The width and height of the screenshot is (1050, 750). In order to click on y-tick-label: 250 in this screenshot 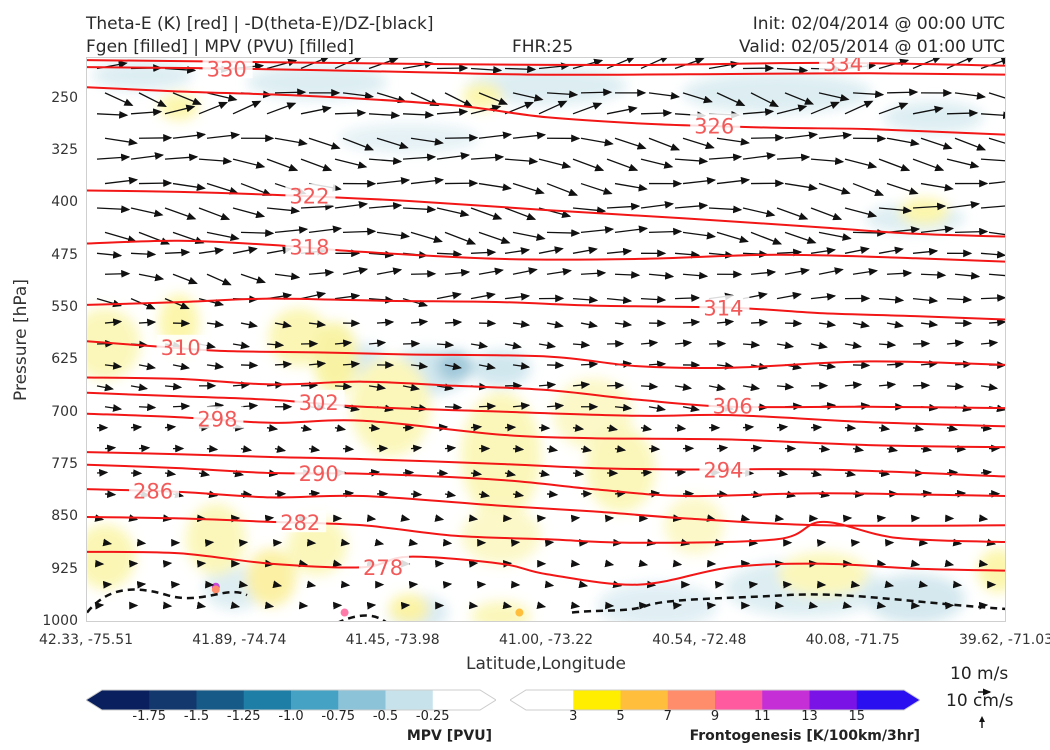, I will do `click(64, 97)`.